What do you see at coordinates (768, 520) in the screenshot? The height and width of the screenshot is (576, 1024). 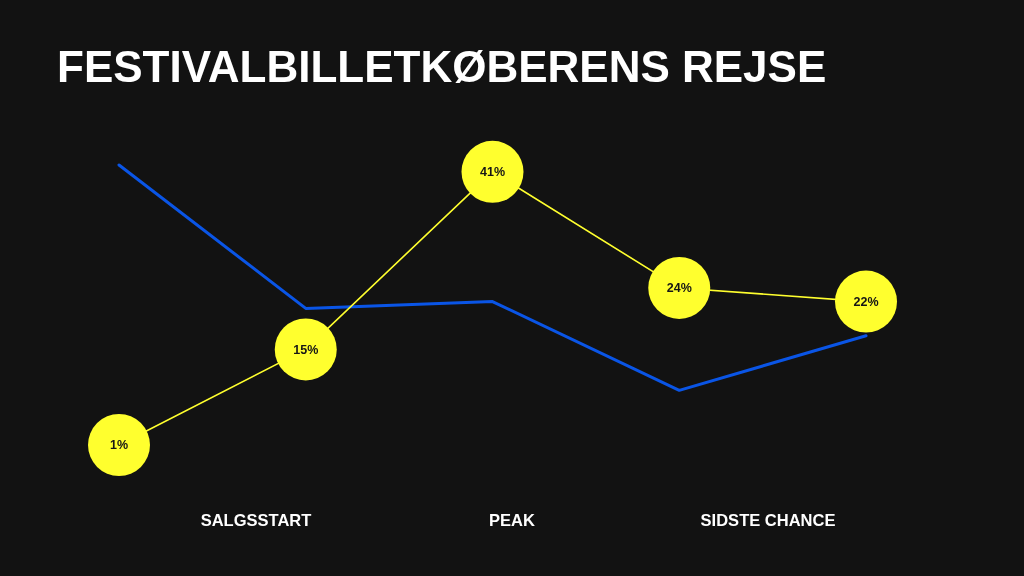 I see `text: SIDSTE CHANCE` at bounding box center [768, 520].